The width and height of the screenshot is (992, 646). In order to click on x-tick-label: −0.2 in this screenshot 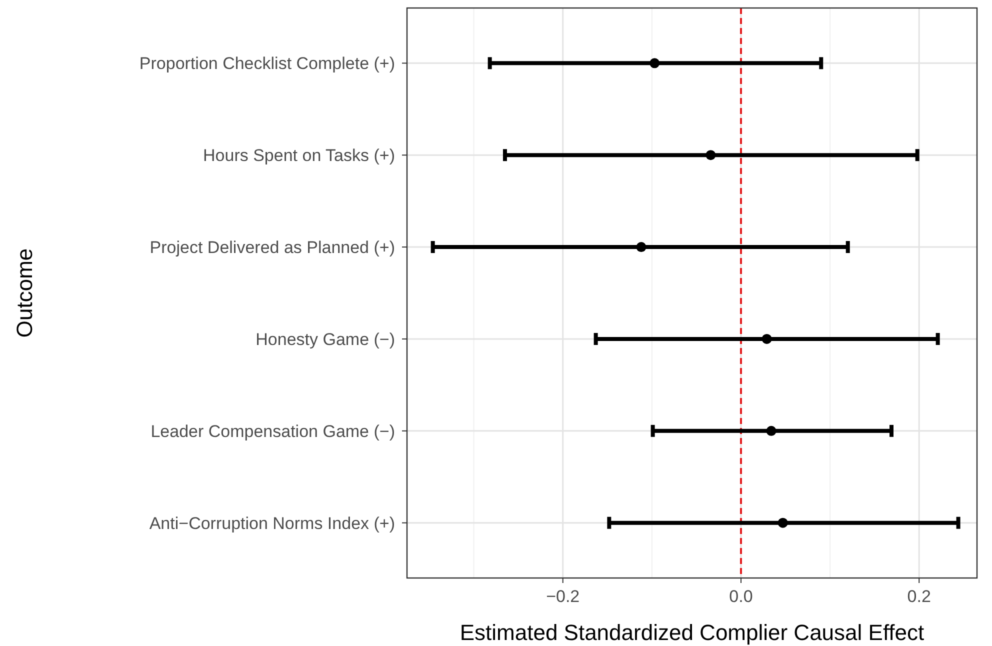, I will do `click(563, 596)`.